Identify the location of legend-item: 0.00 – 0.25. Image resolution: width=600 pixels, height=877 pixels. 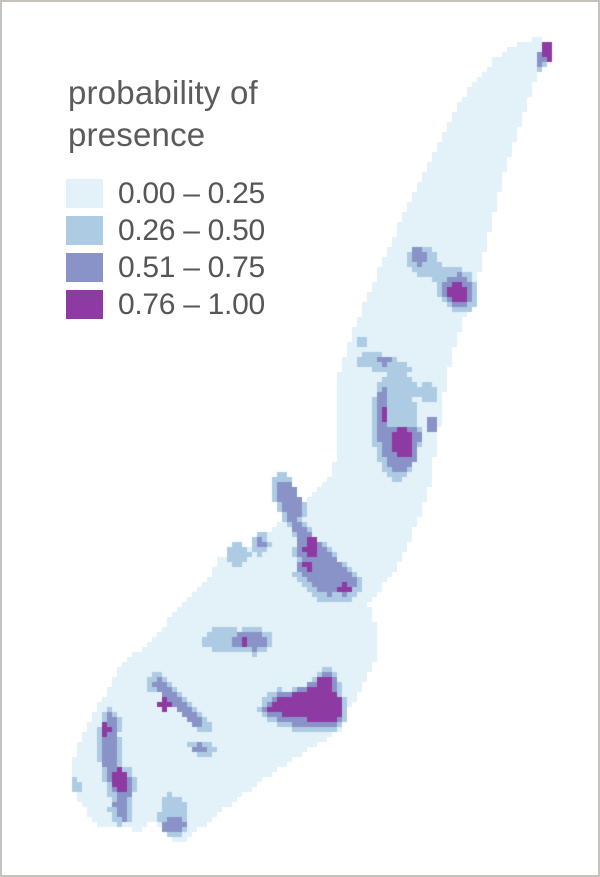
(165, 193).